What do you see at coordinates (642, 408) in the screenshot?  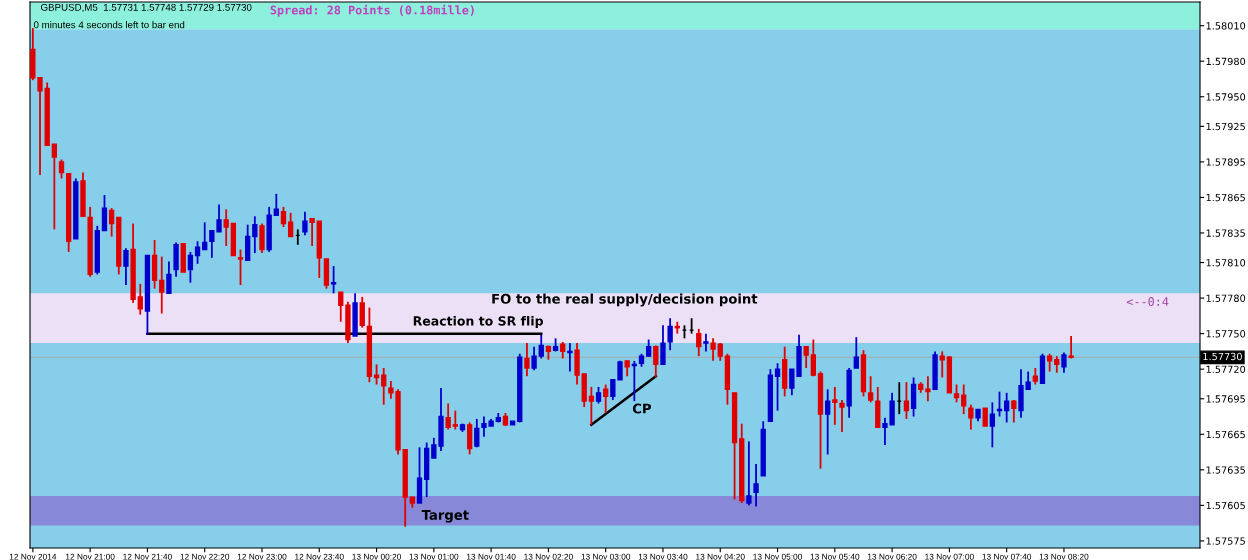 I see `annotation: CP` at bounding box center [642, 408].